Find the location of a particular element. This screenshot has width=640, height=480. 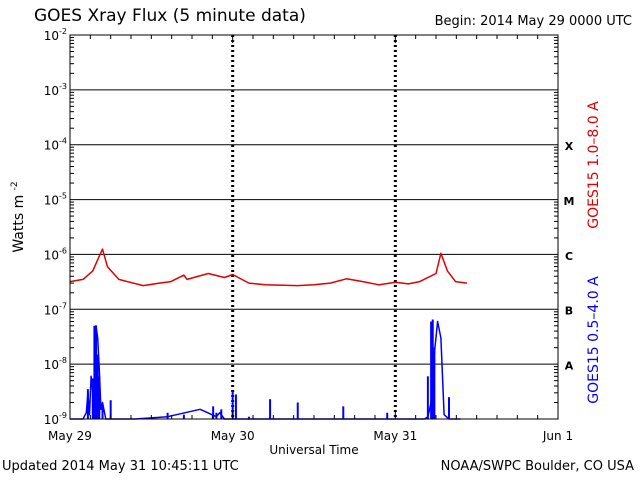

y-tick-label: 10⁻² is located at coordinates (55, 35).